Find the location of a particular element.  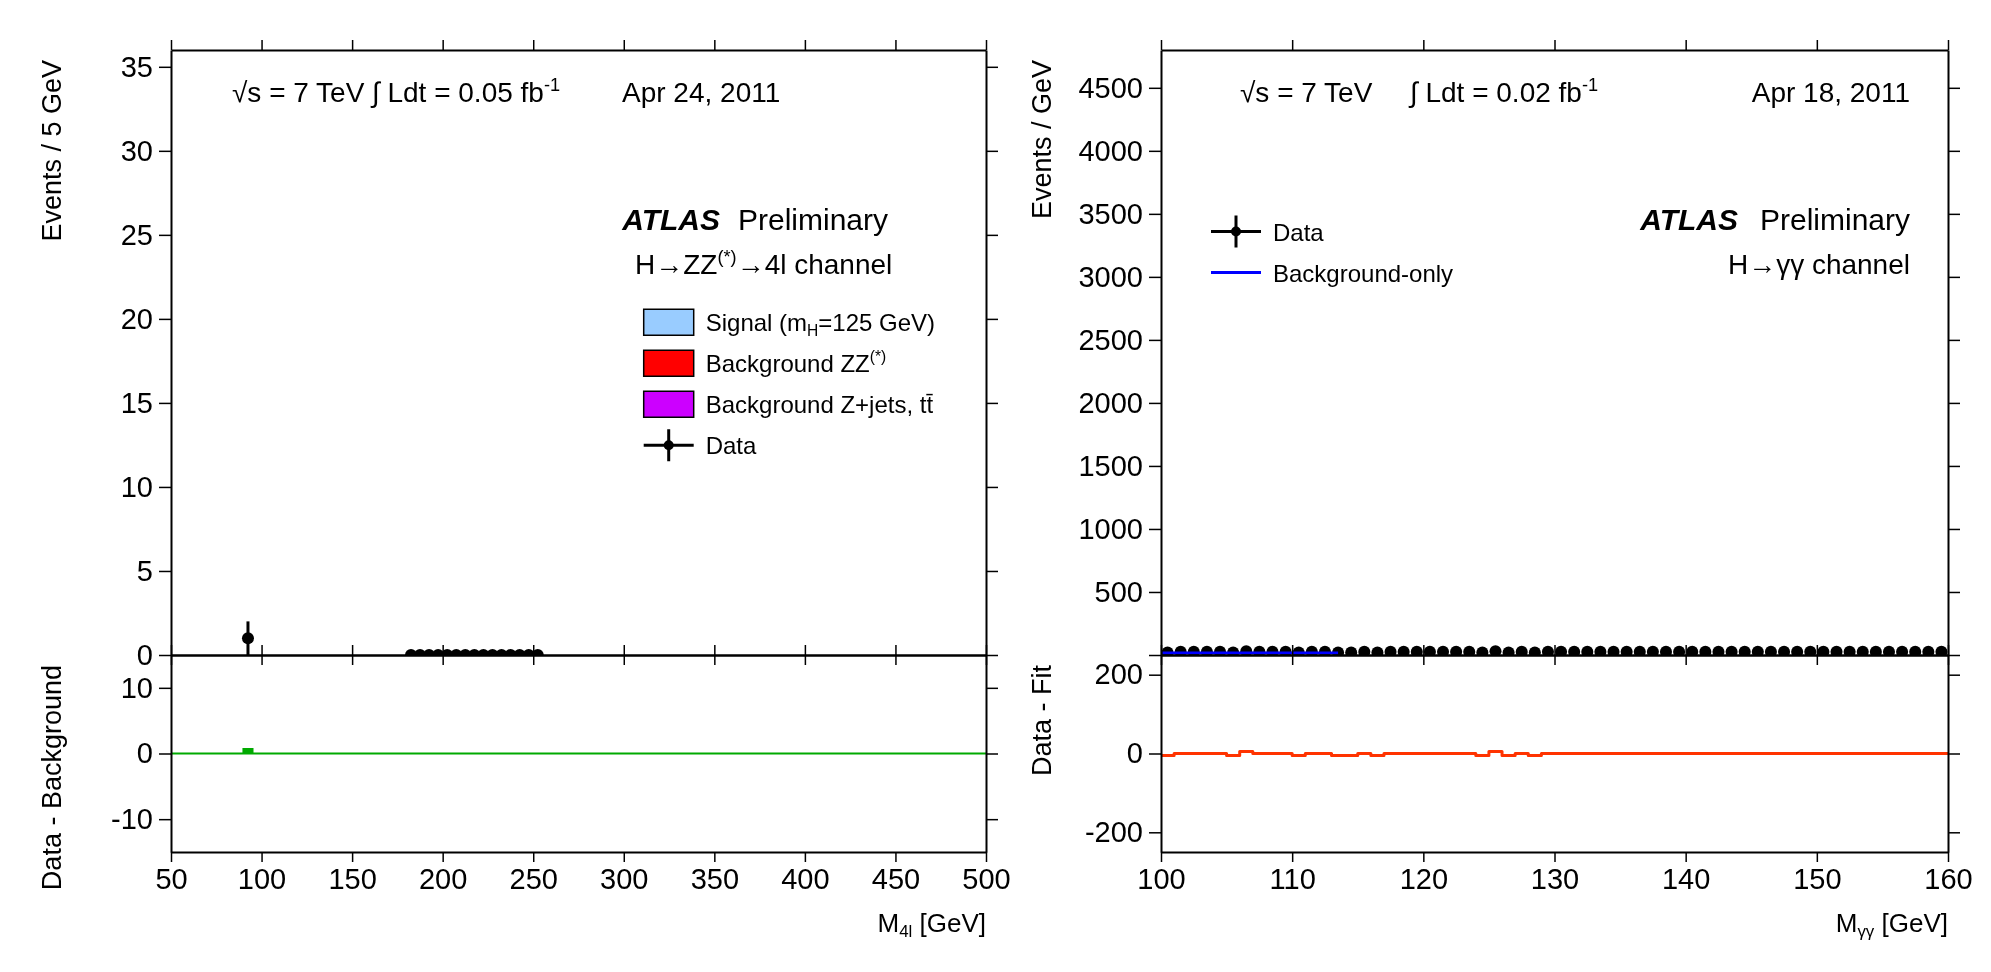

x-tick-label: 140 is located at coordinates (1686, 878).